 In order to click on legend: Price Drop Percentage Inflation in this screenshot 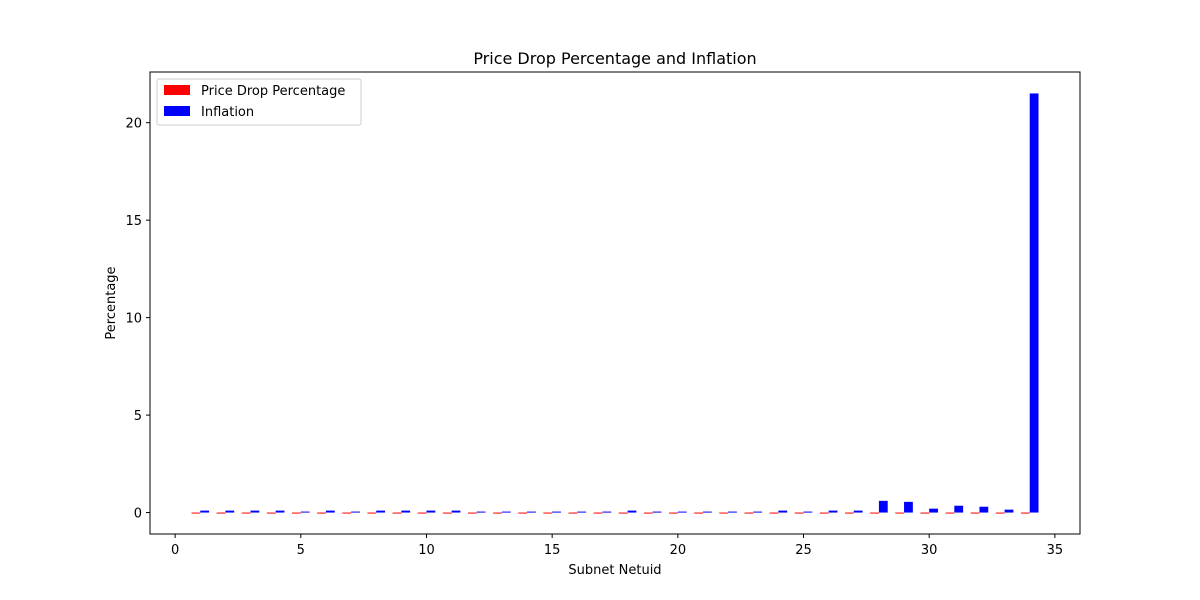, I will do `click(259, 102)`.